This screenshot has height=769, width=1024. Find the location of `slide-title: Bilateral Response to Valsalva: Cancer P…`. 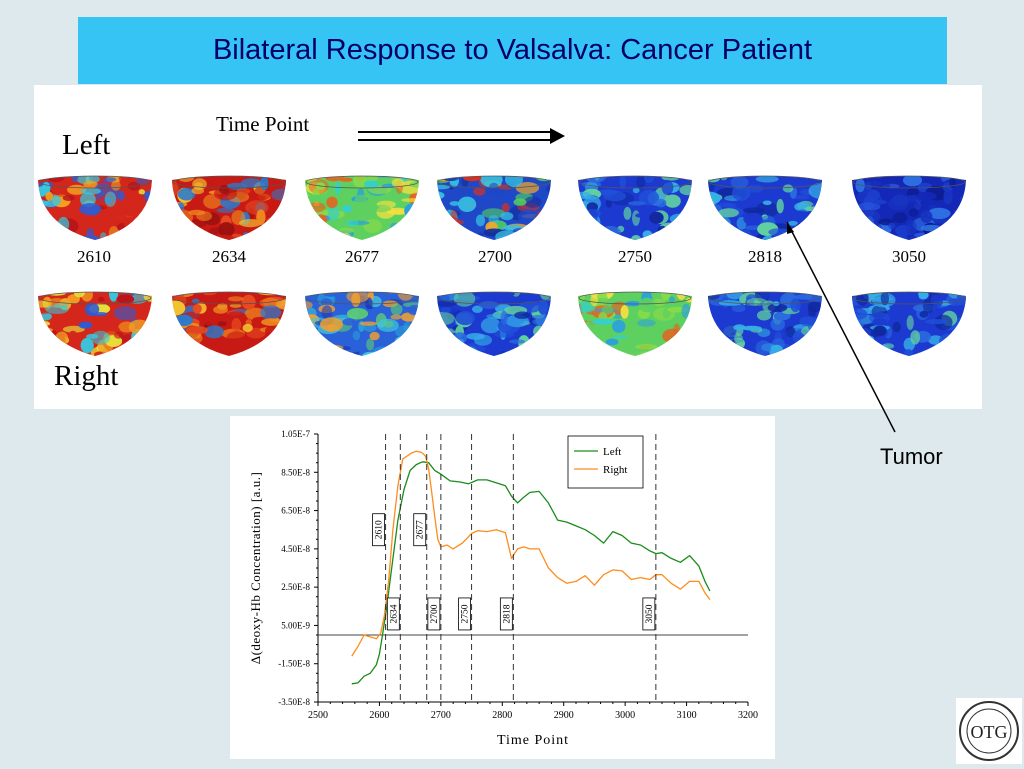

slide-title: Bilateral Response to Valsalva: Cancer P… is located at coordinates (512, 50).